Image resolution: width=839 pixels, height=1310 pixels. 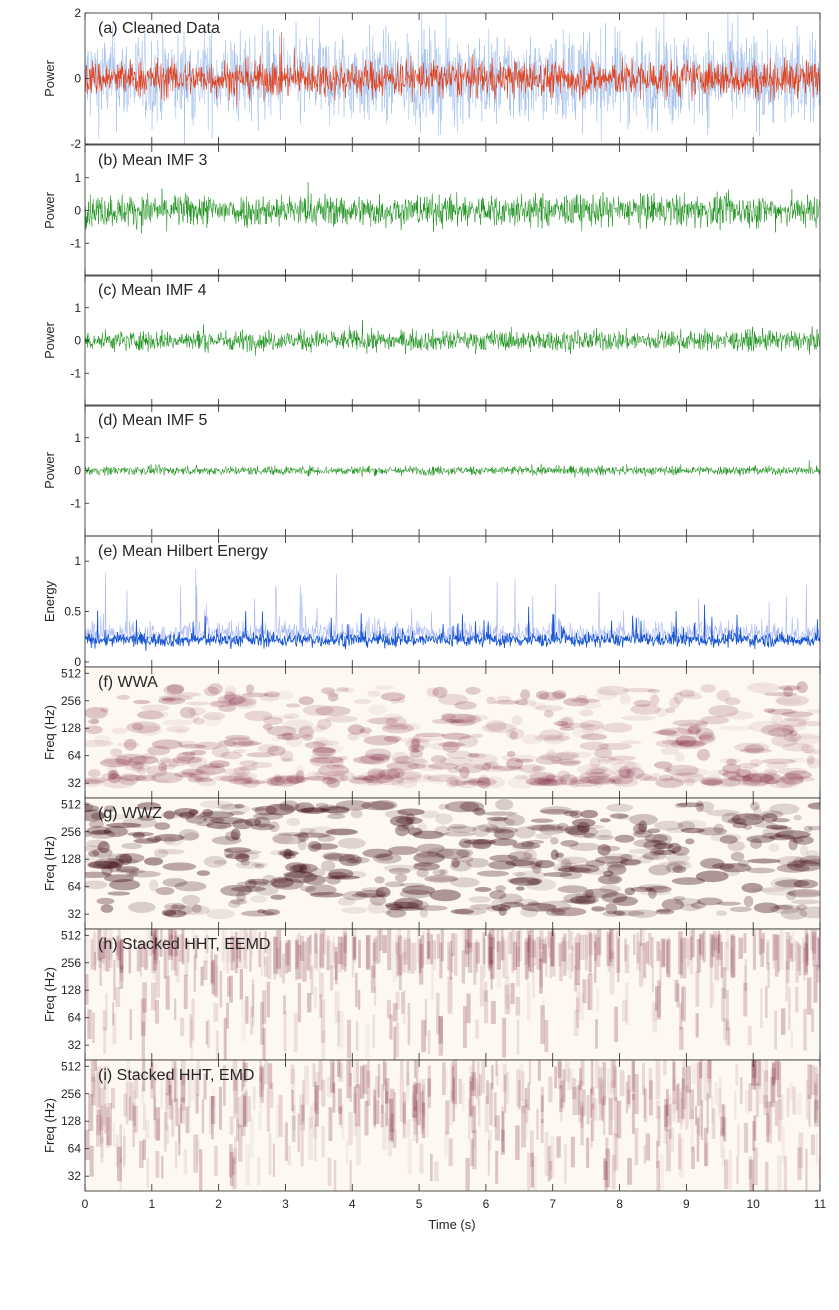 What do you see at coordinates (218, 1204) in the screenshot?
I see `x-tick-label: 2` at bounding box center [218, 1204].